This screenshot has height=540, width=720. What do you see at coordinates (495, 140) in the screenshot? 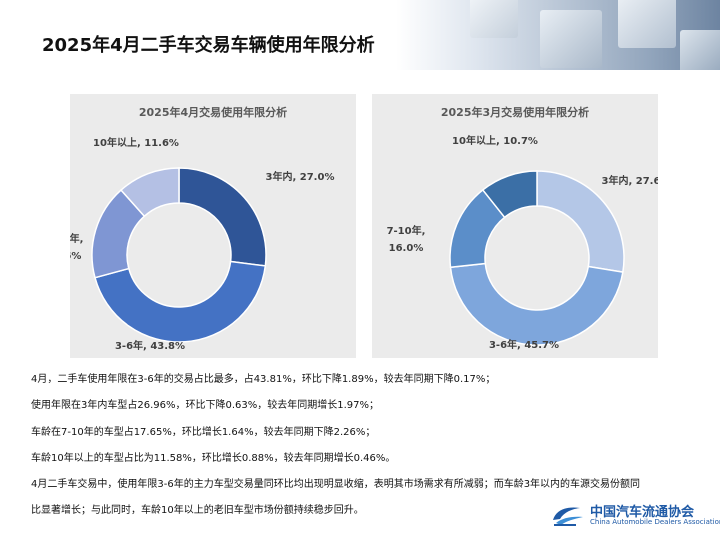
I see `data-label-10-plus-years: 10年以上, 10.7%` at bounding box center [495, 140].